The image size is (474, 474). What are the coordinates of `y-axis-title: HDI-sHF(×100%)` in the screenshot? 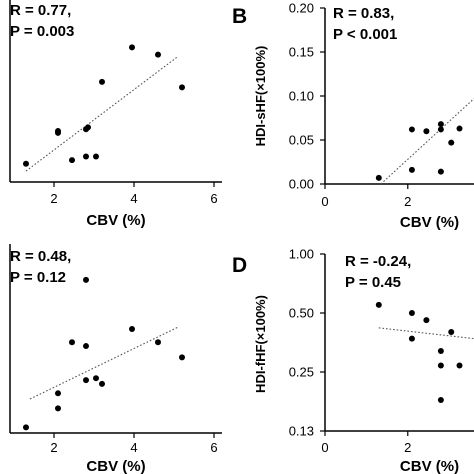 It's located at (260, 96).